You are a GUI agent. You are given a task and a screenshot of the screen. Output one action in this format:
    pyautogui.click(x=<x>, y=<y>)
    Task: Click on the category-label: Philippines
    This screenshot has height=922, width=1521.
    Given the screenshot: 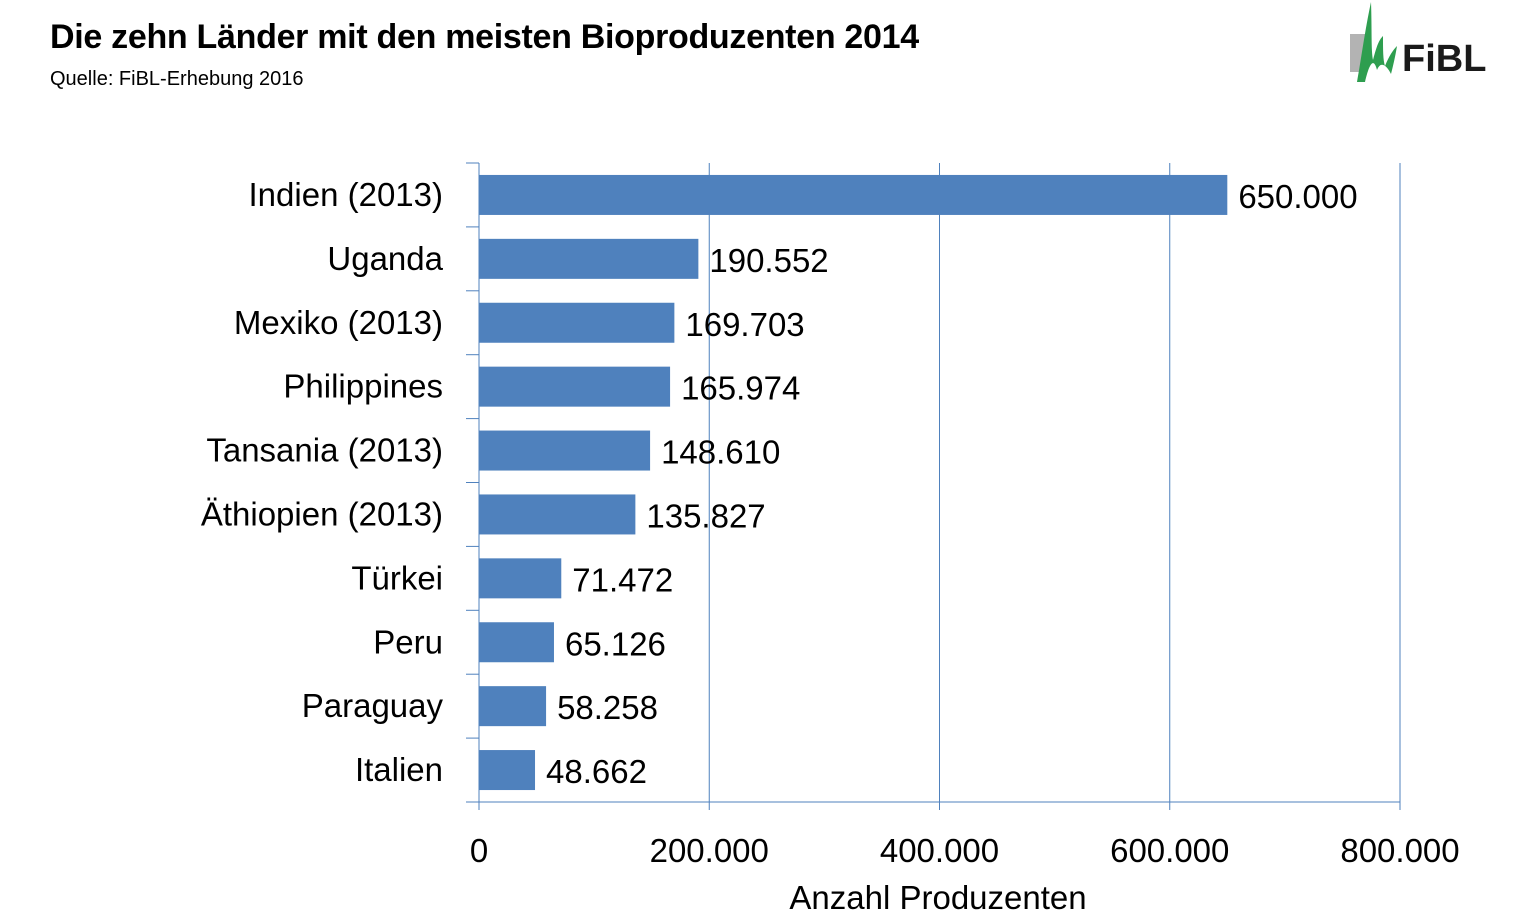 What is the action you would take?
    pyautogui.click(x=363, y=386)
    